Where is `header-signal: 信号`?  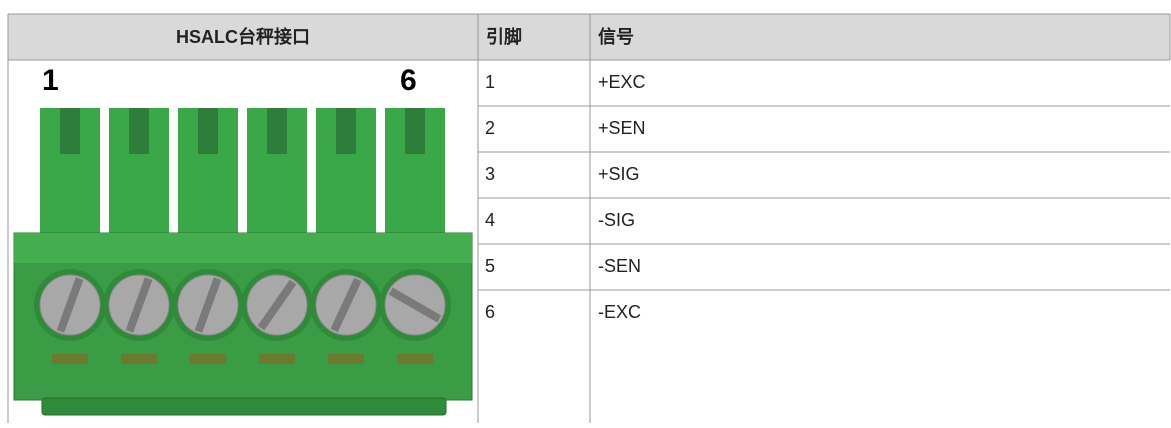 header-signal: 信号 is located at coordinates (616, 36).